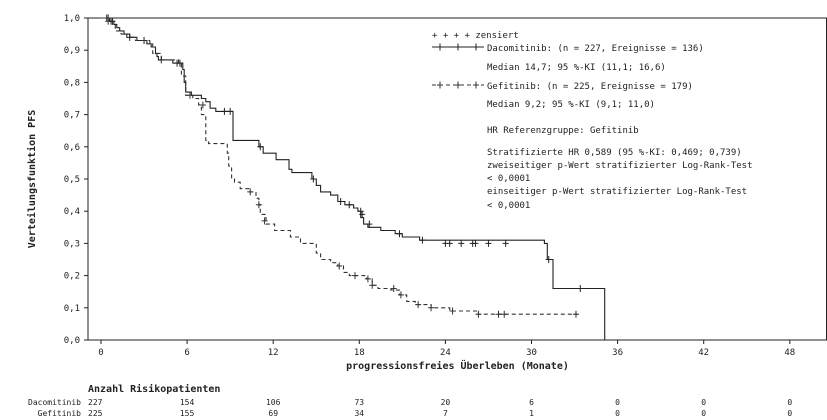  What do you see at coordinates (95, 413) in the screenshot?
I see `gefitinib-risk-value: 225` at bounding box center [95, 413].